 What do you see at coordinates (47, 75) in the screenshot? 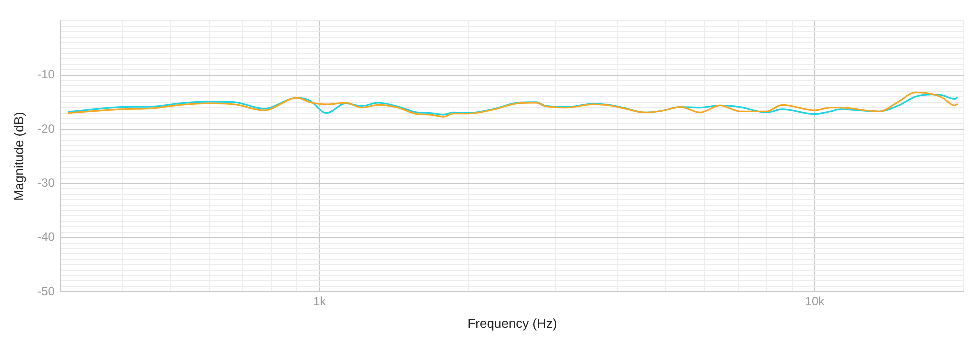
I see `y-tick-label: -10` at bounding box center [47, 75].